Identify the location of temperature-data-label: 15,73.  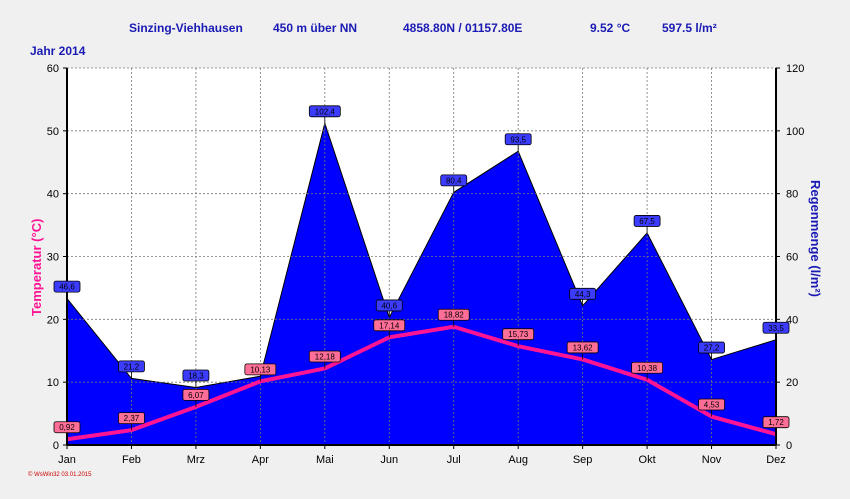
(518, 334).